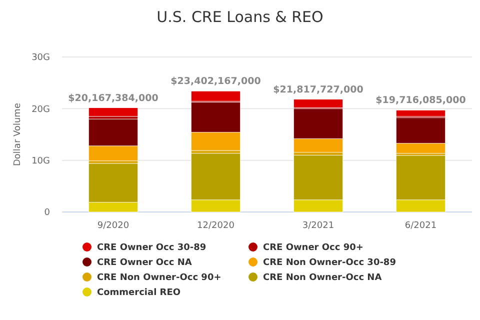 This screenshot has width=480, height=320. Describe the element at coordinates (159, 278) in the screenshot. I see `legend-label: CRE Non Owner-Occ 90+` at that location.